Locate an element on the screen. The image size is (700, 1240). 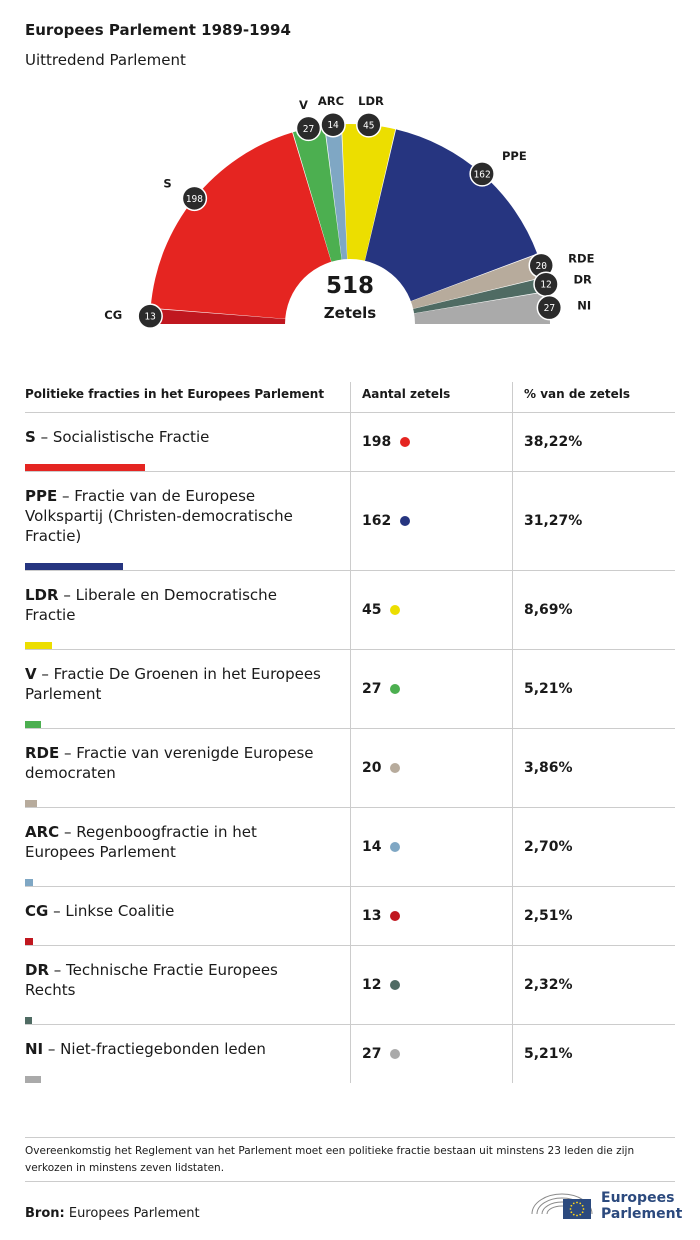
group-cell: S – Socialistische Fractie is located at coordinates (187, 442).